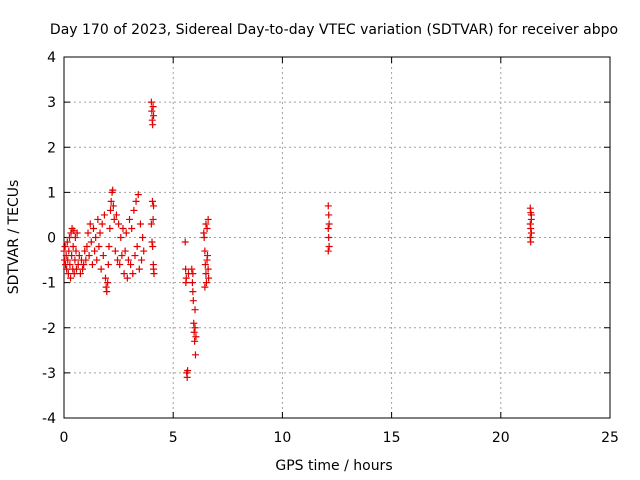  Describe the element at coordinates (51, 193) in the screenshot. I see `y-tick-label: 1` at that location.